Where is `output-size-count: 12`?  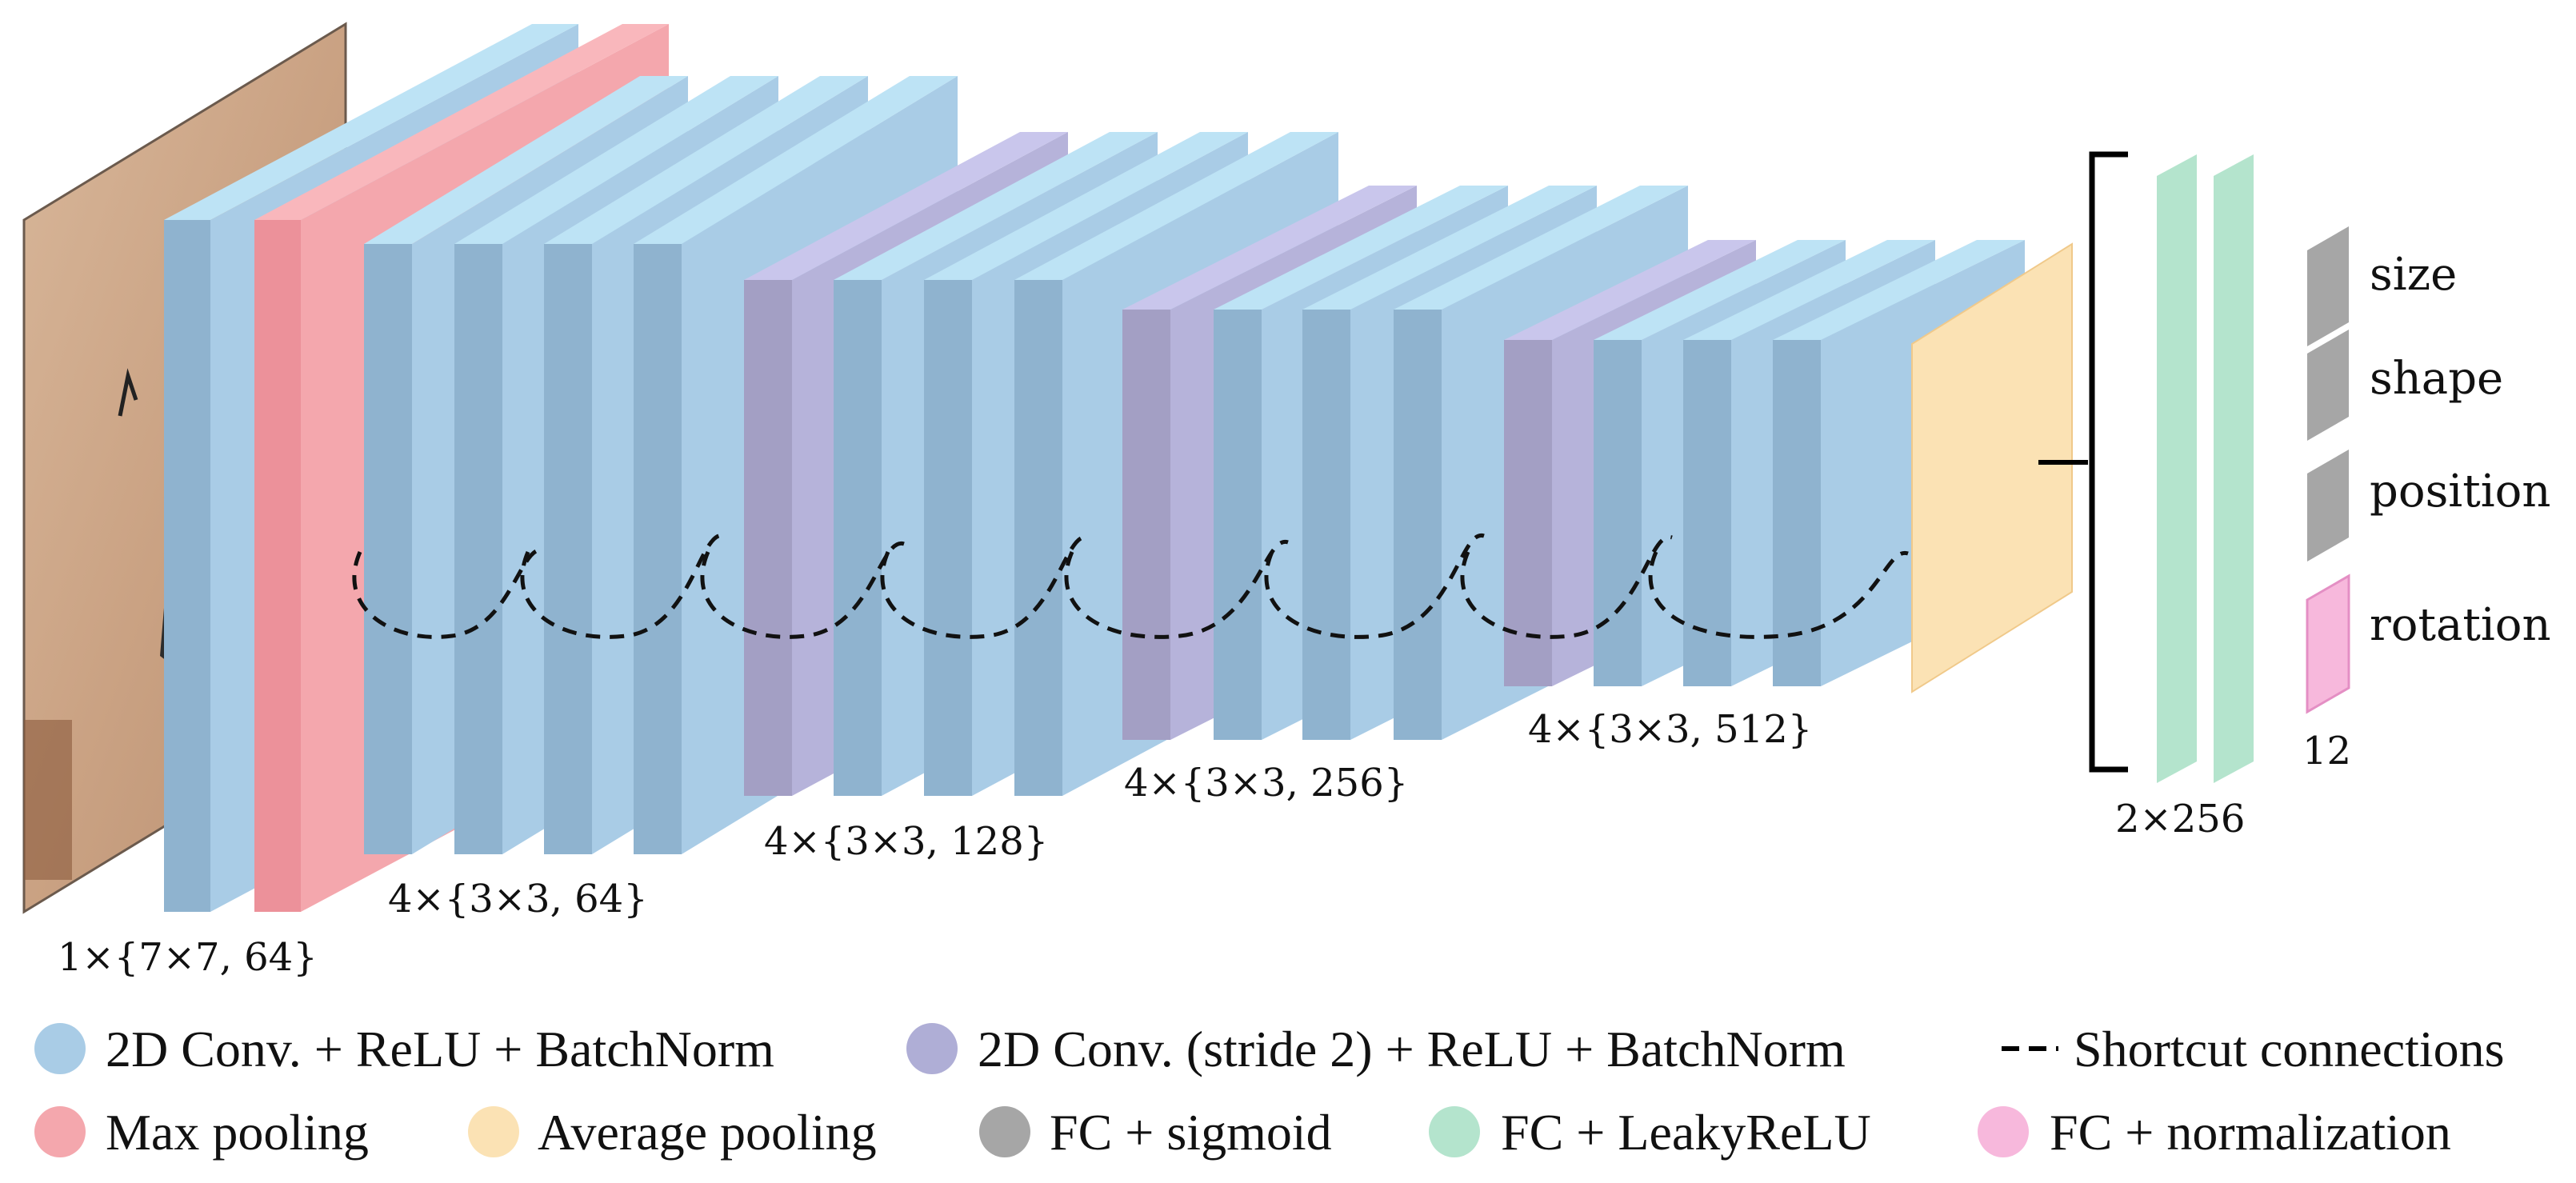
output-size-count: 12 is located at coordinates (2326, 751).